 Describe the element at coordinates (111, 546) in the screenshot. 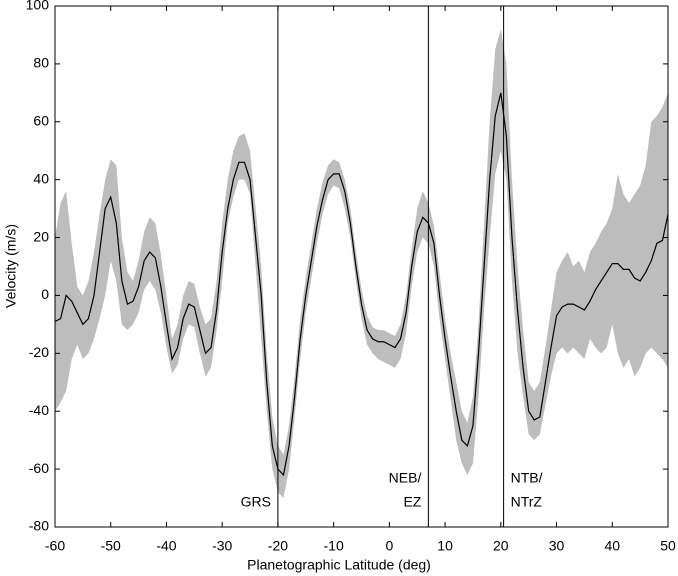

I see `x-tick-label: -50` at that location.